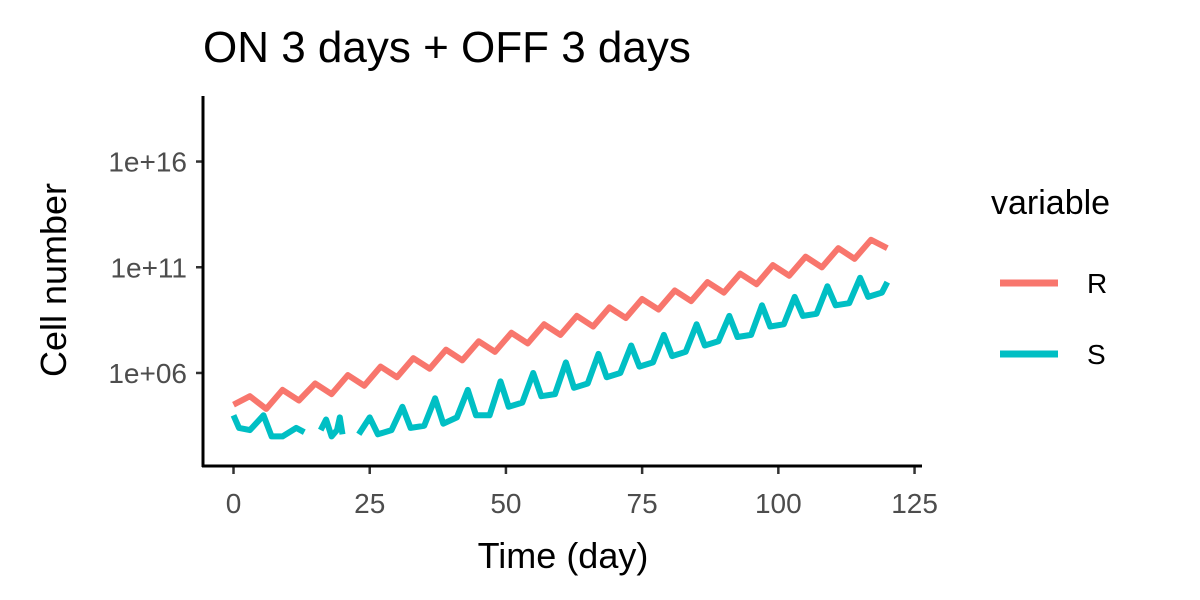 This screenshot has height=600, width=1200. I want to click on x-tick-label: 75, so click(642, 503).